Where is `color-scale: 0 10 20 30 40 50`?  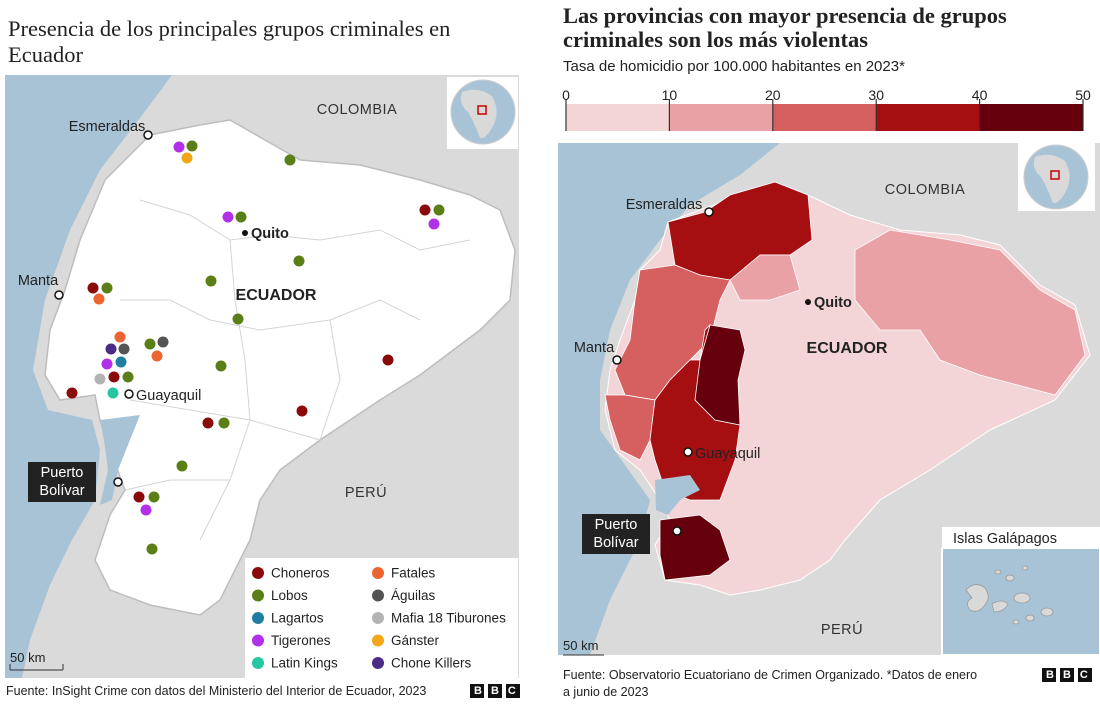
color-scale: 0 10 20 30 40 50 is located at coordinates (826, 109).